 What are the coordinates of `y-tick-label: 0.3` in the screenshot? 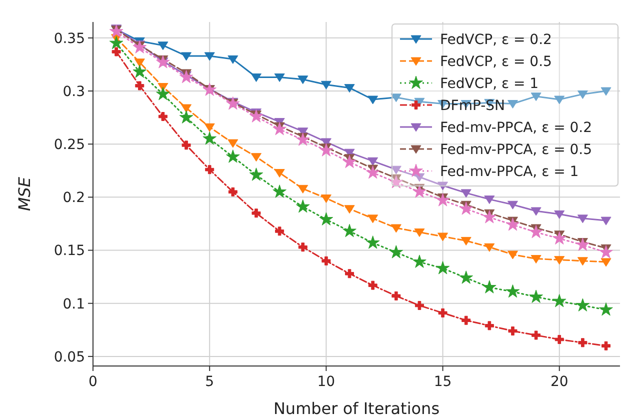 It's located at (73, 92).